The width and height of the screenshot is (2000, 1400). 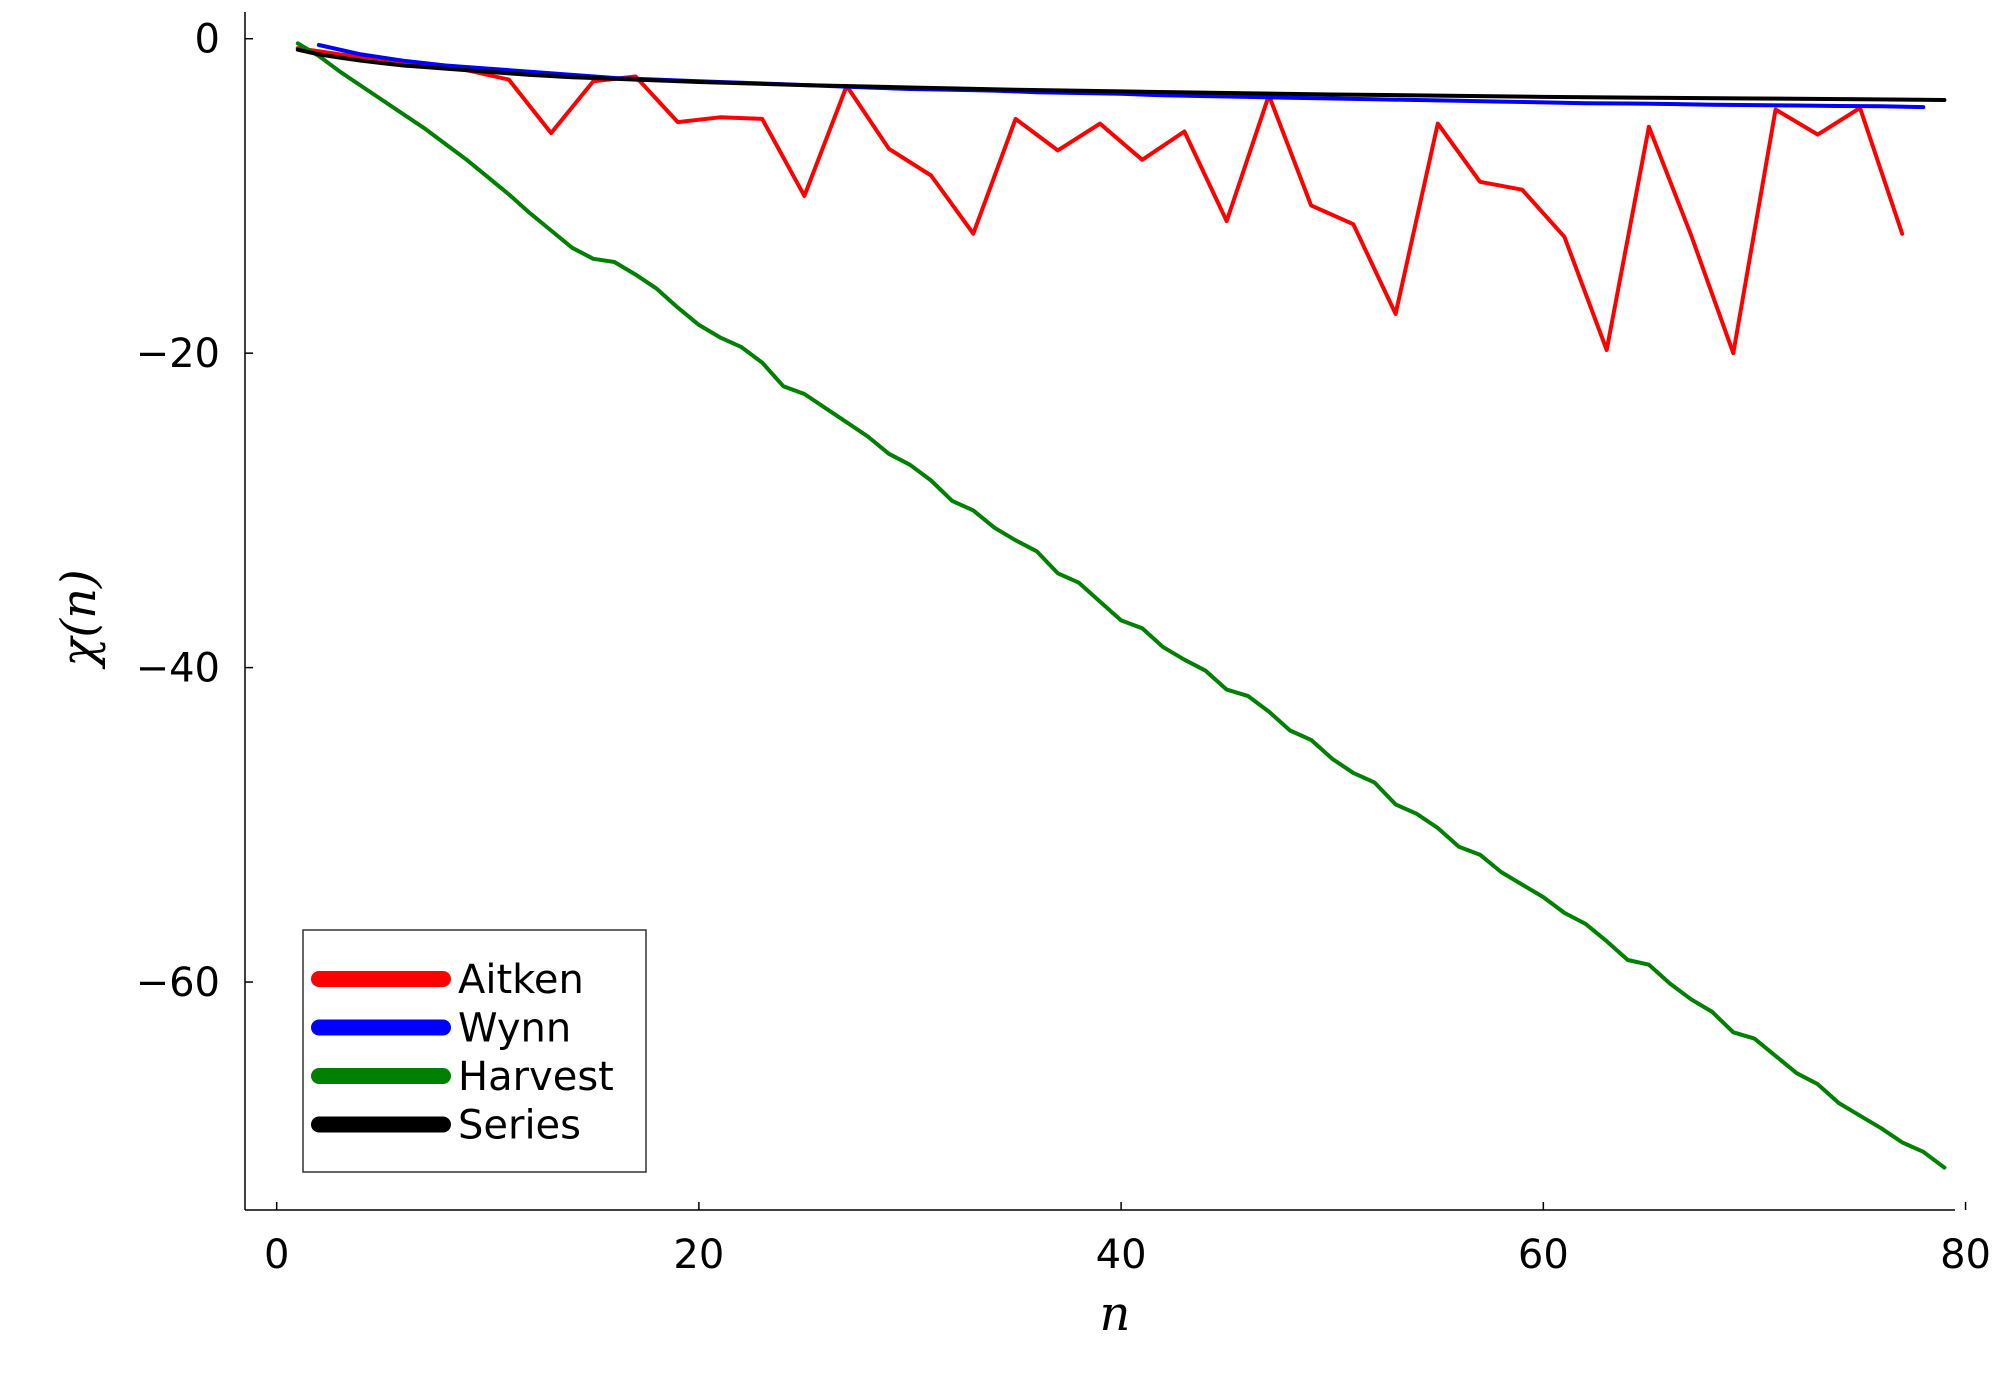 What do you see at coordinates (207, 40) in the screenshot?
I see `y-tick-label: 0` at bounding box center [207, 40].